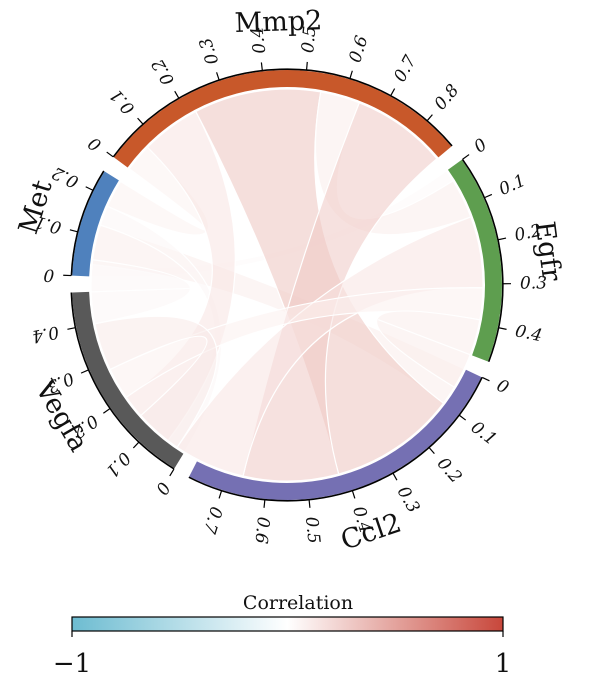 The width and height of the screenshot is (590, 684). Describe the element at coordinates (408, 499) in the screenshot. I see `tick-label-ccl2-3: 0.3` at that location.